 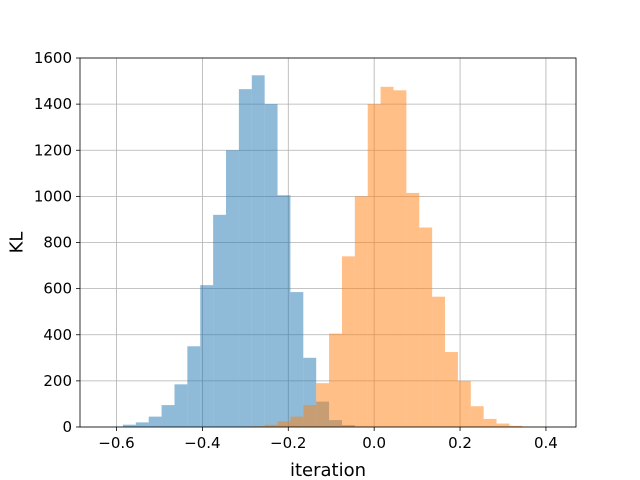 I want to click on x-tick-label: −0.2, so click(x=288, y=443).